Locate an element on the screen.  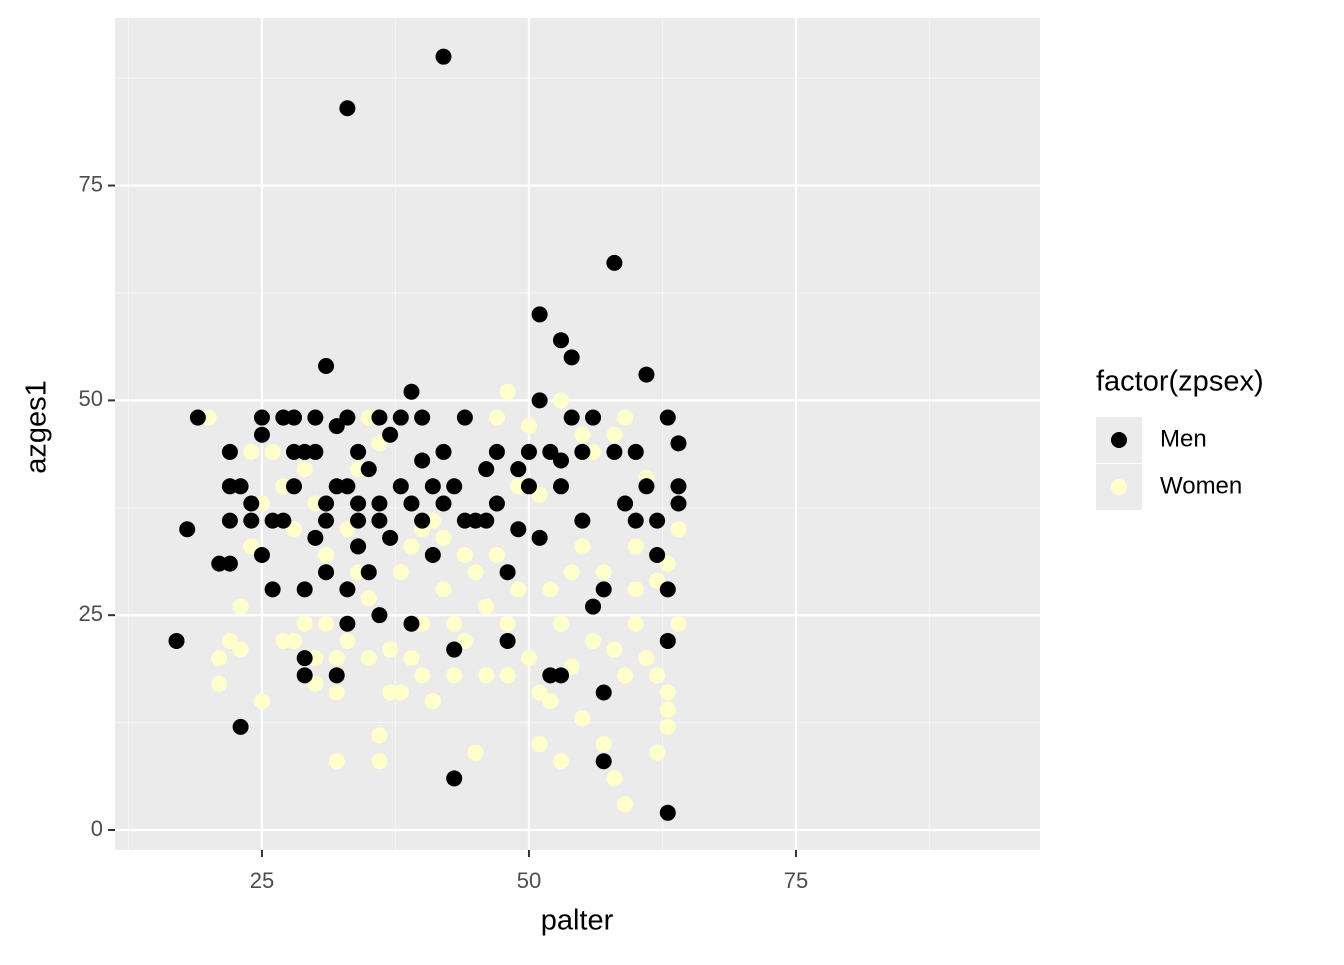
x-tick-label: 50 is located at coordinates (529, 880).